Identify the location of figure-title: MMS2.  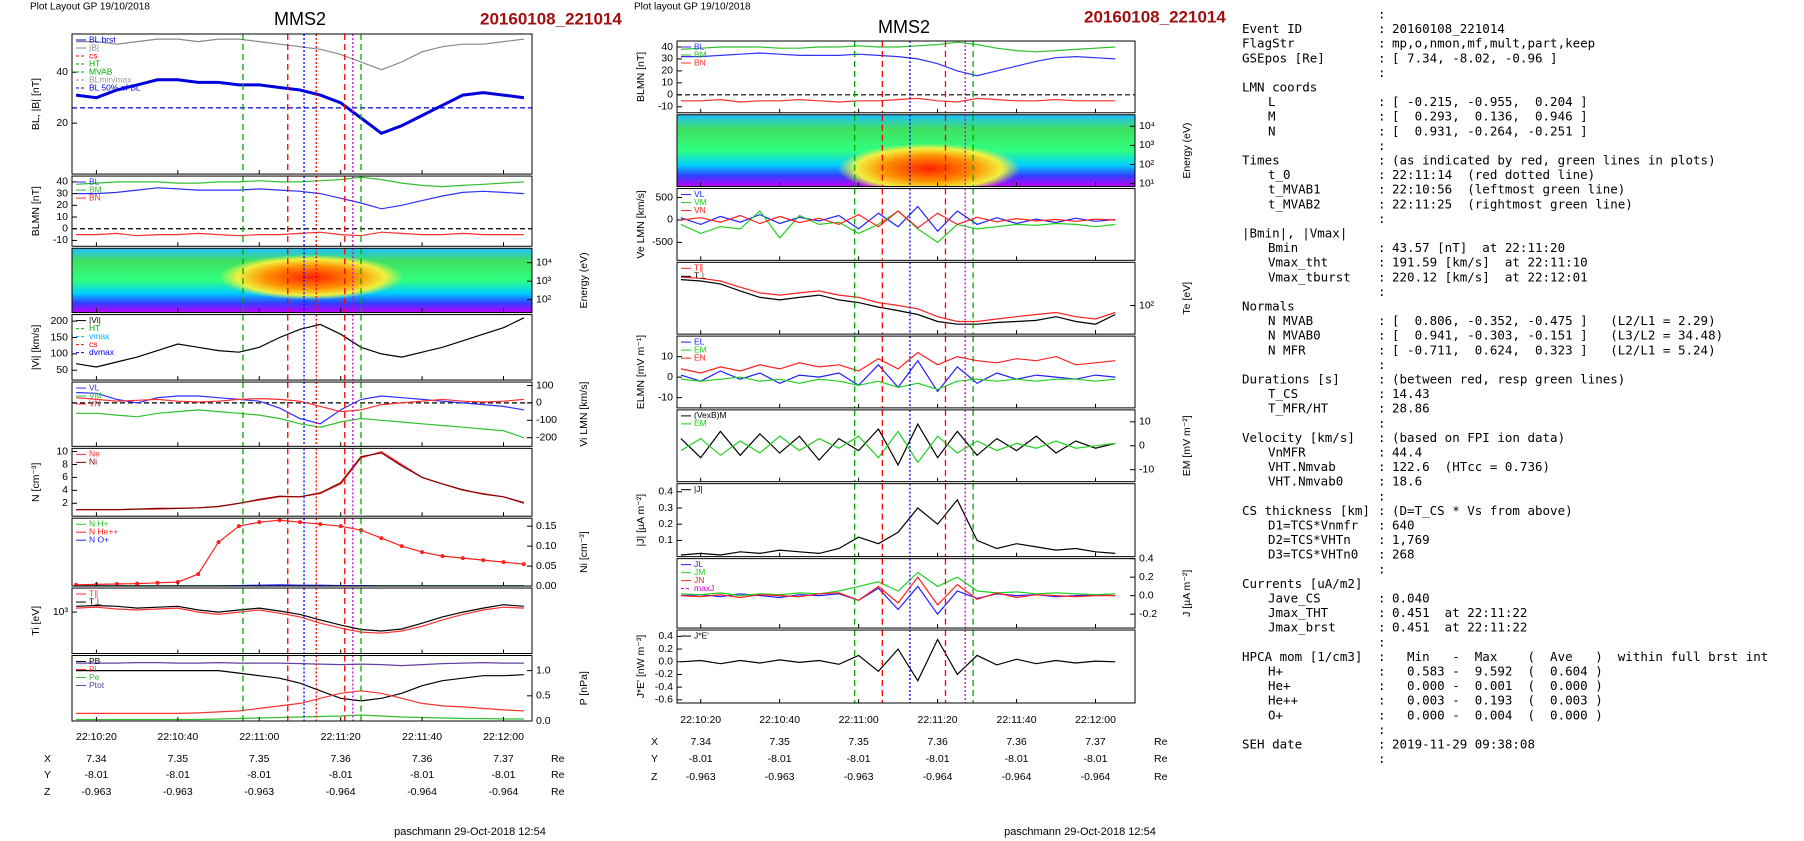
(904, 27).